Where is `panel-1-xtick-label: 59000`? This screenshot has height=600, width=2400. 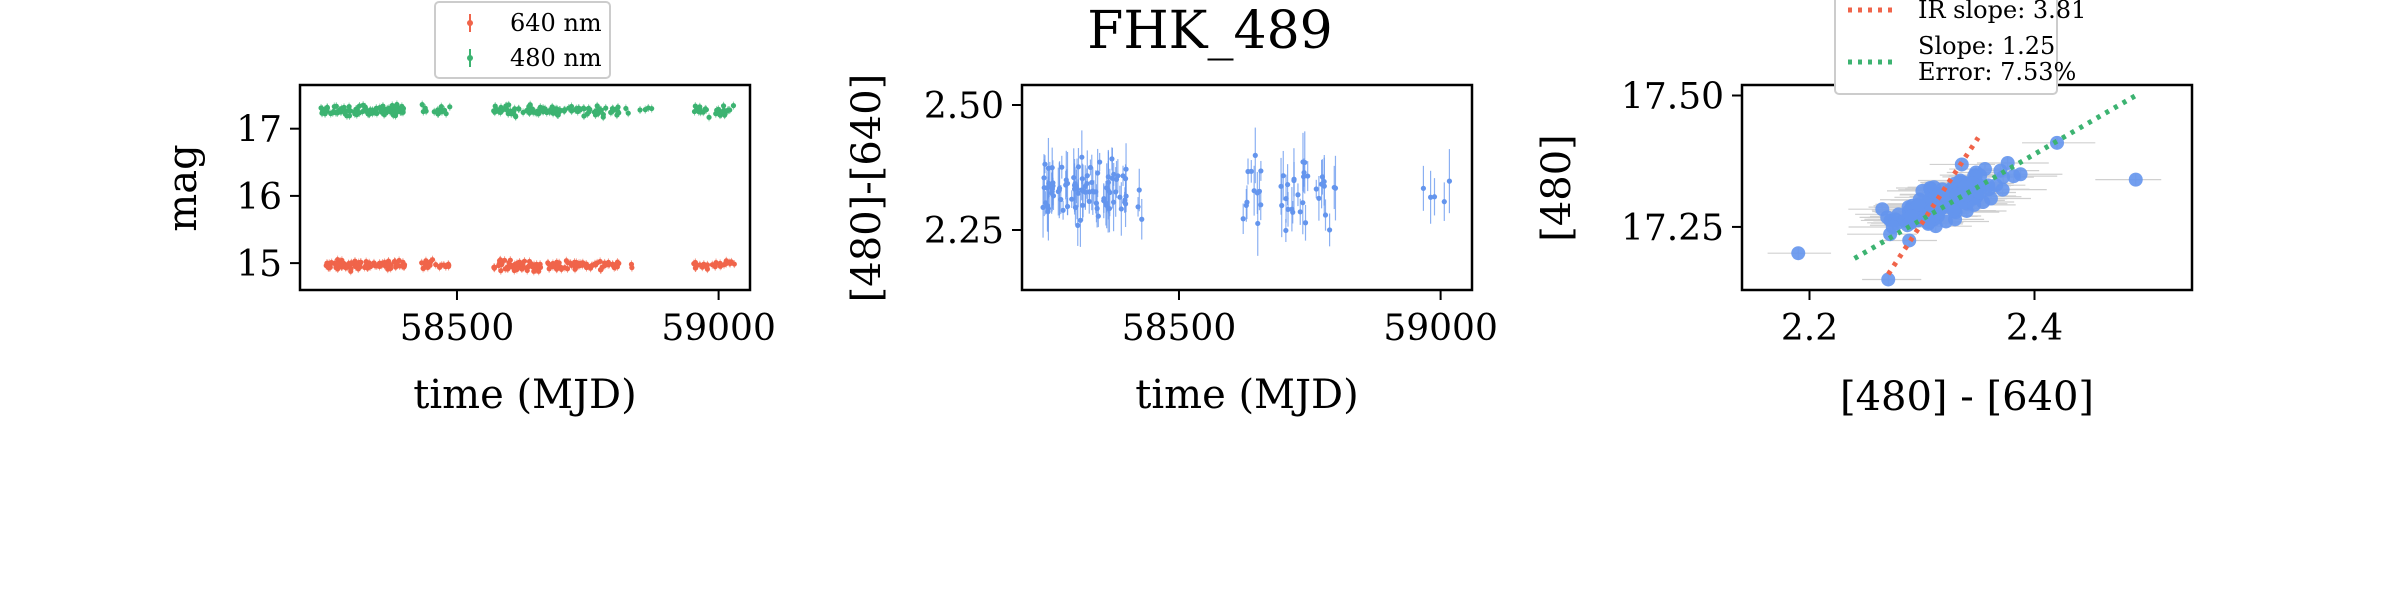 panel-1-xtick-label: 59000 is located at coordinates (718, 328).